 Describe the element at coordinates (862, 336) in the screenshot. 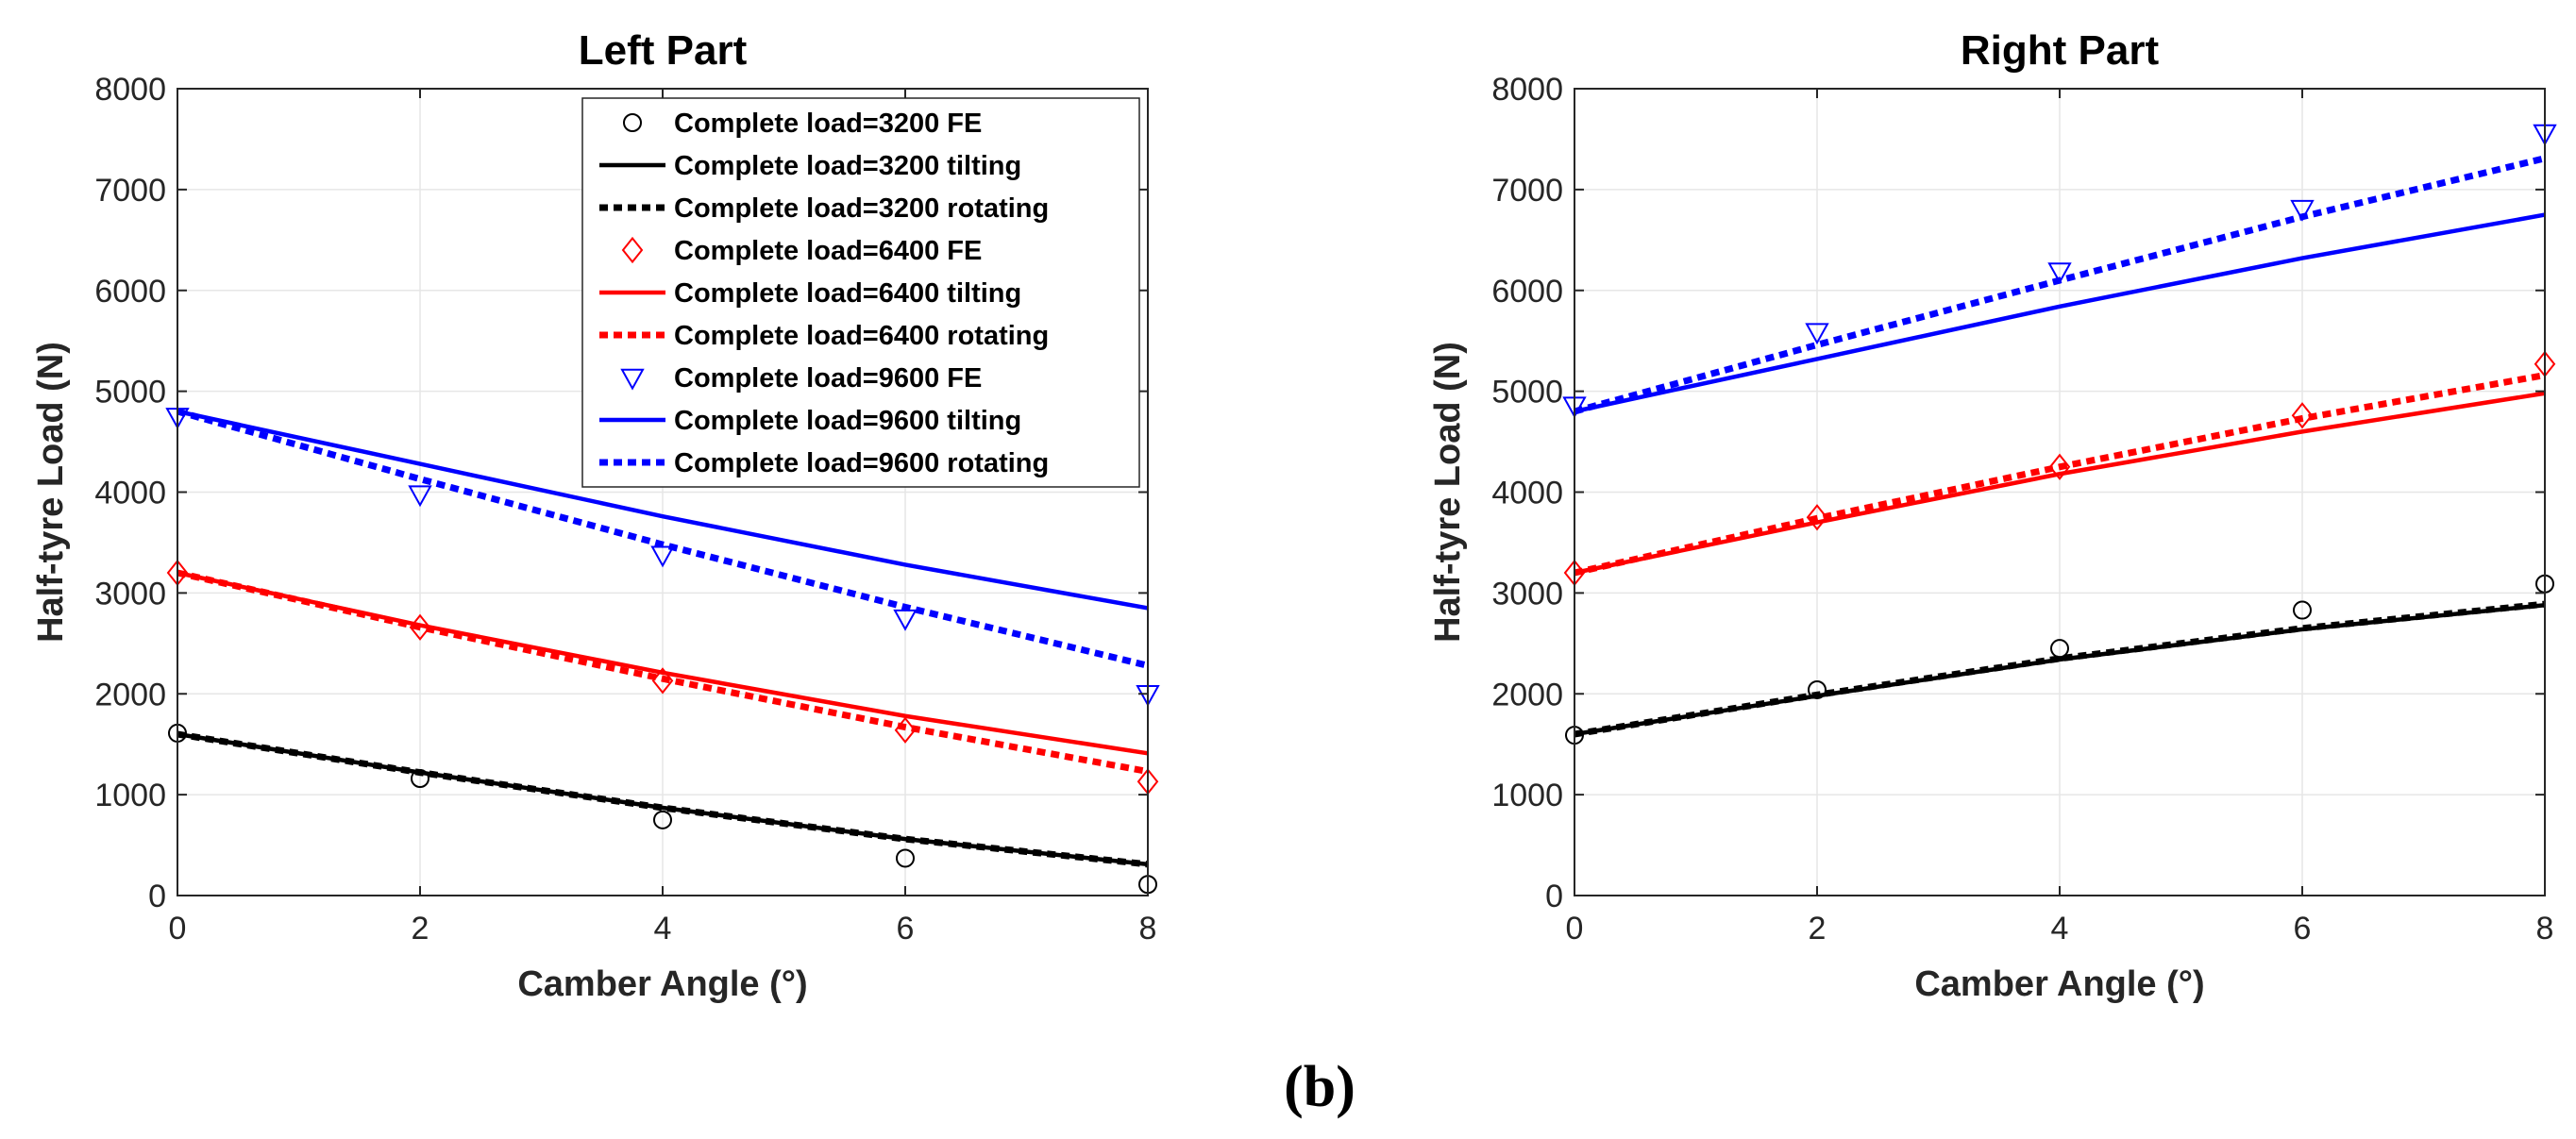

I see `legend-label-5: Complete load=6400 rotating` at that location.